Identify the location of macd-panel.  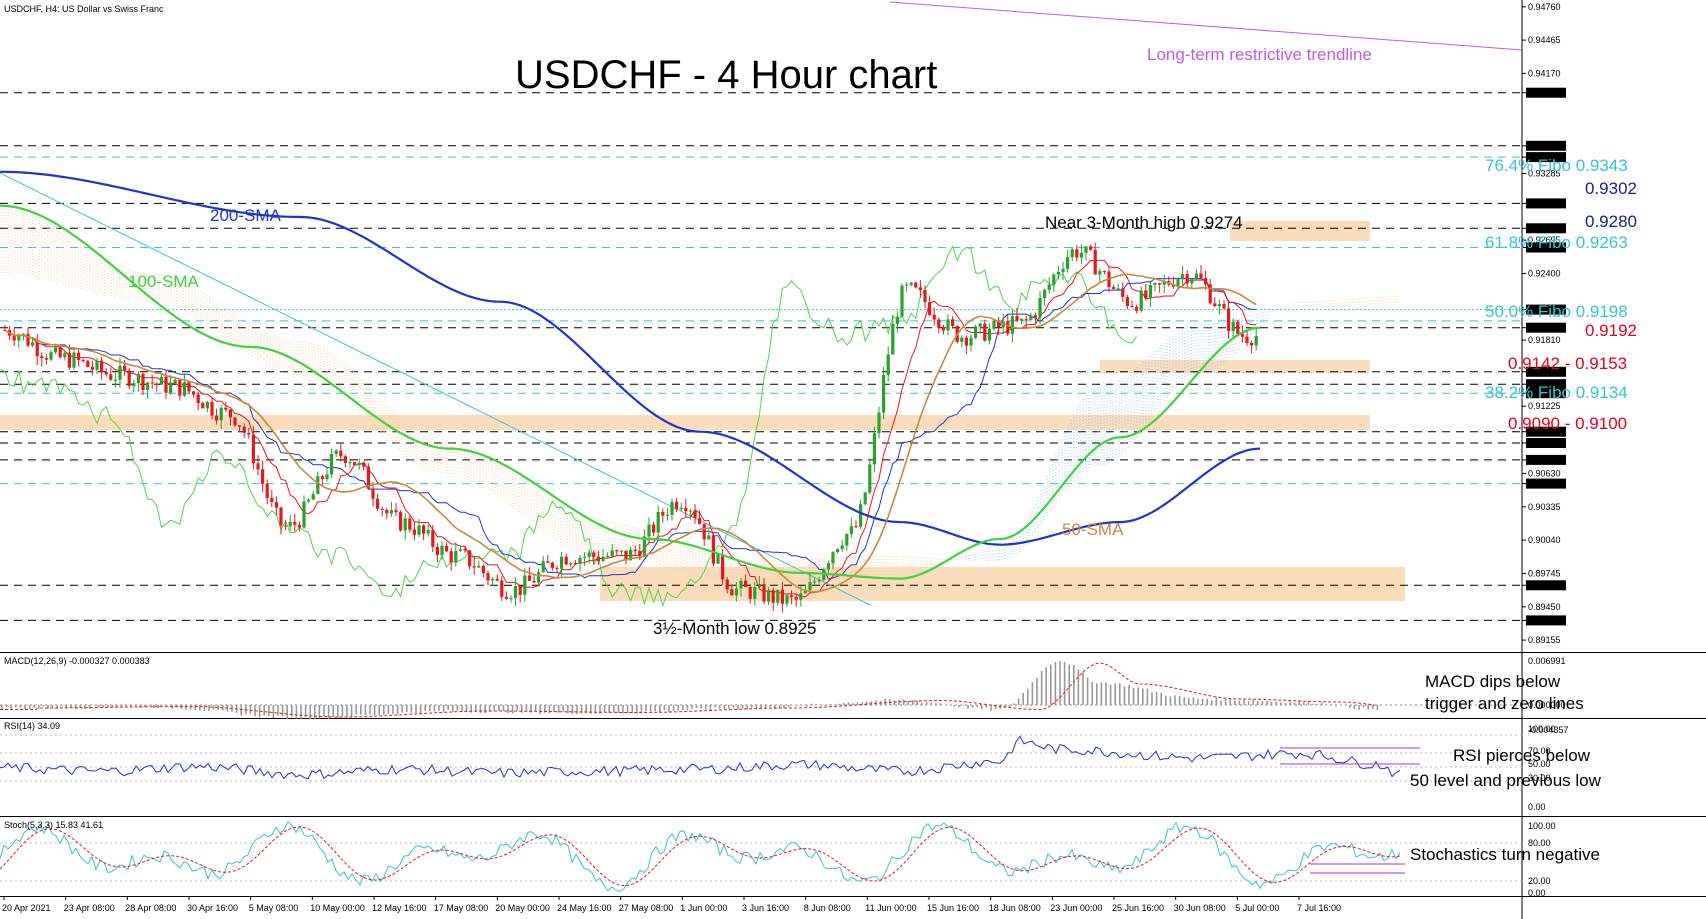
(761, 690).